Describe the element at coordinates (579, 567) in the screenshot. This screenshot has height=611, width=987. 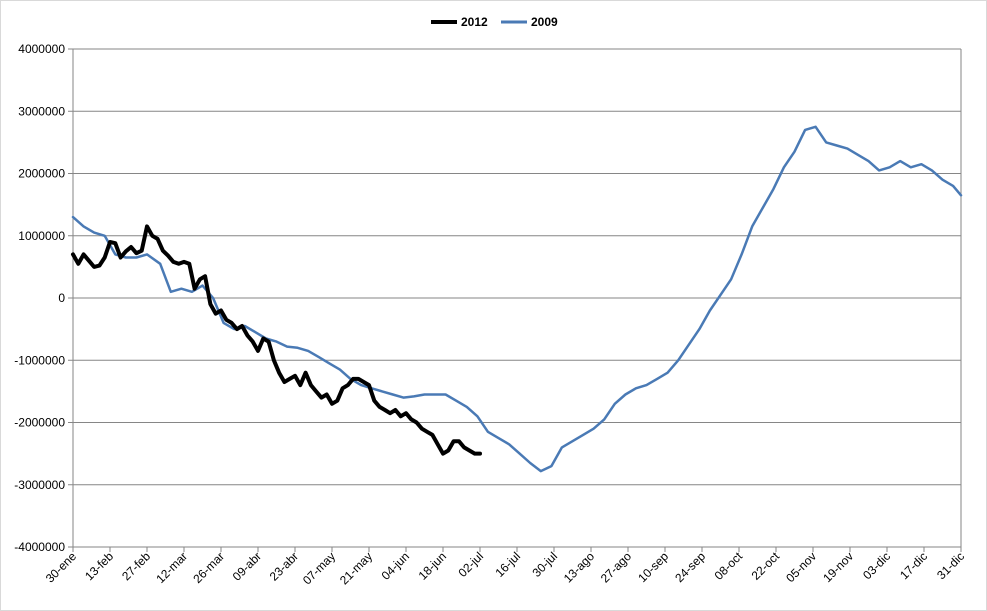
I see `x-tick-label: 13-ago` at that location.